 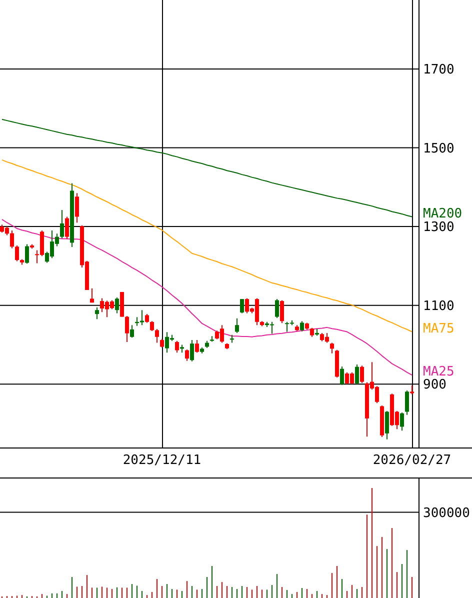 What do you see at coordinates (438, 148) in the screenshot?
I see `y-tick-label: 1500` at bounding box center [438, 148].